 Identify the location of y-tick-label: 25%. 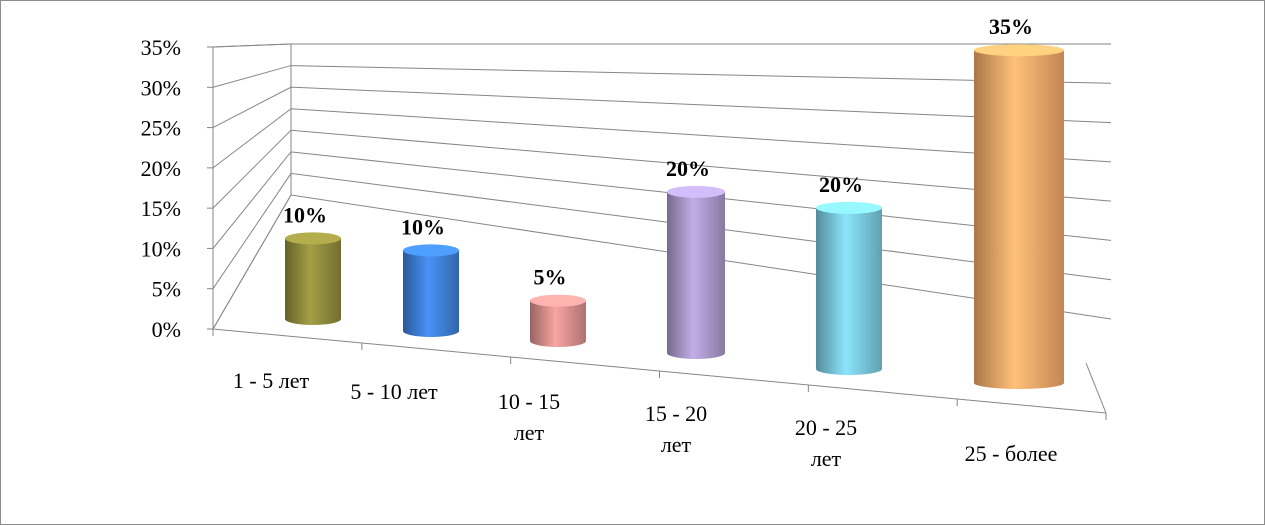
(161, 128).